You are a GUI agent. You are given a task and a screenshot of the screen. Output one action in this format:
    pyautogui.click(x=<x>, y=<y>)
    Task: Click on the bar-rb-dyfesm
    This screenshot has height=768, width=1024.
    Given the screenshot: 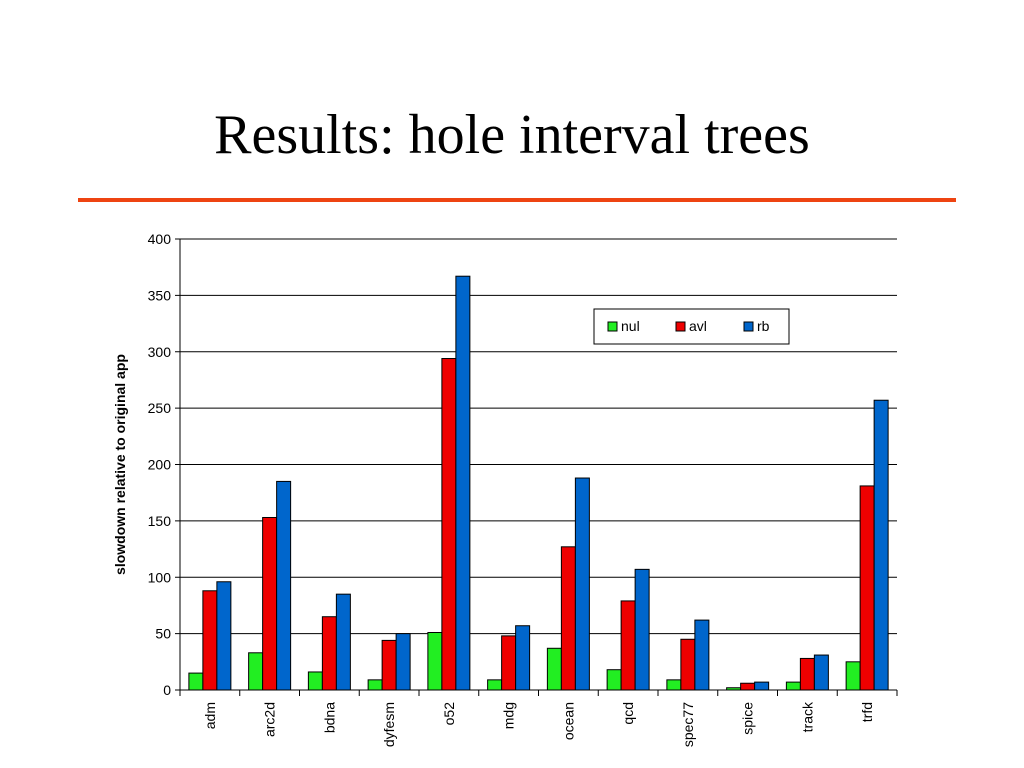 What is the action you would take?
    pyautogui.click(x=403, y=662)
    